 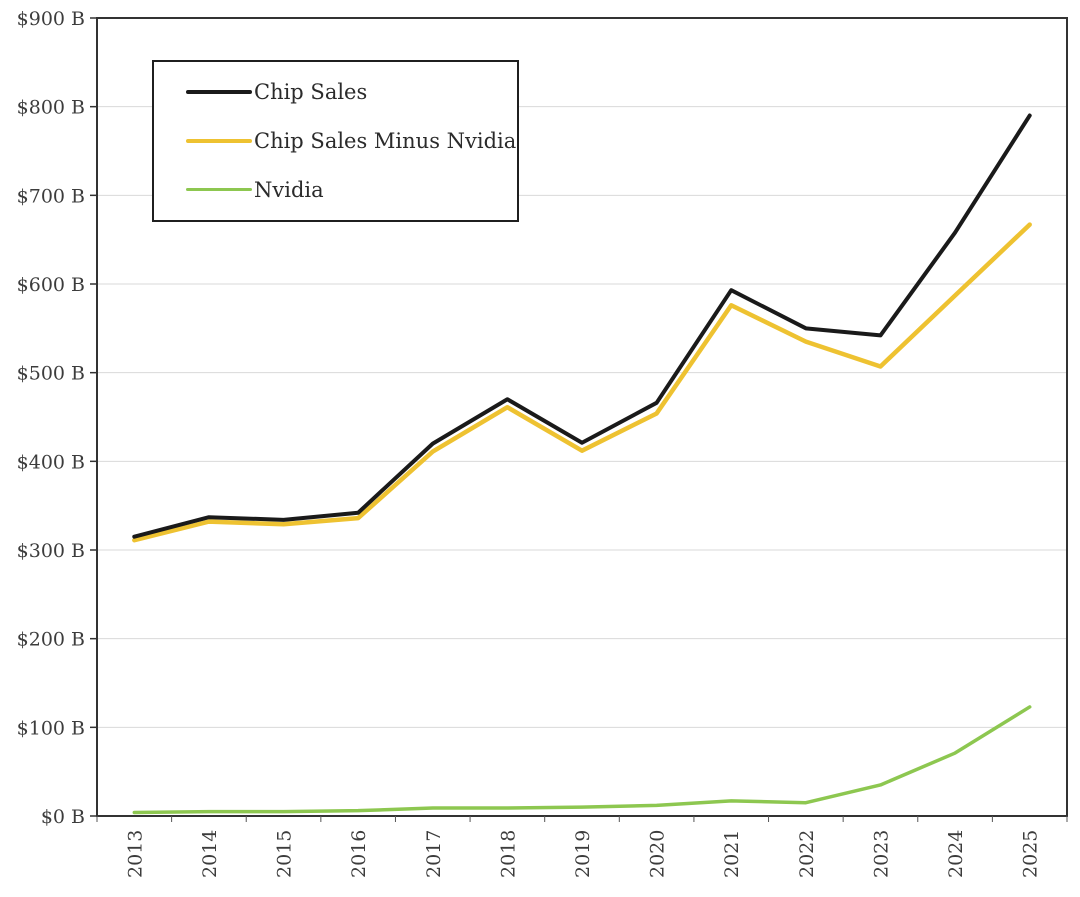 What do you see at coordinates (732, 854) in the screenshot?
I see `x-axis-label: 2021` at bounding box center [732, 854].